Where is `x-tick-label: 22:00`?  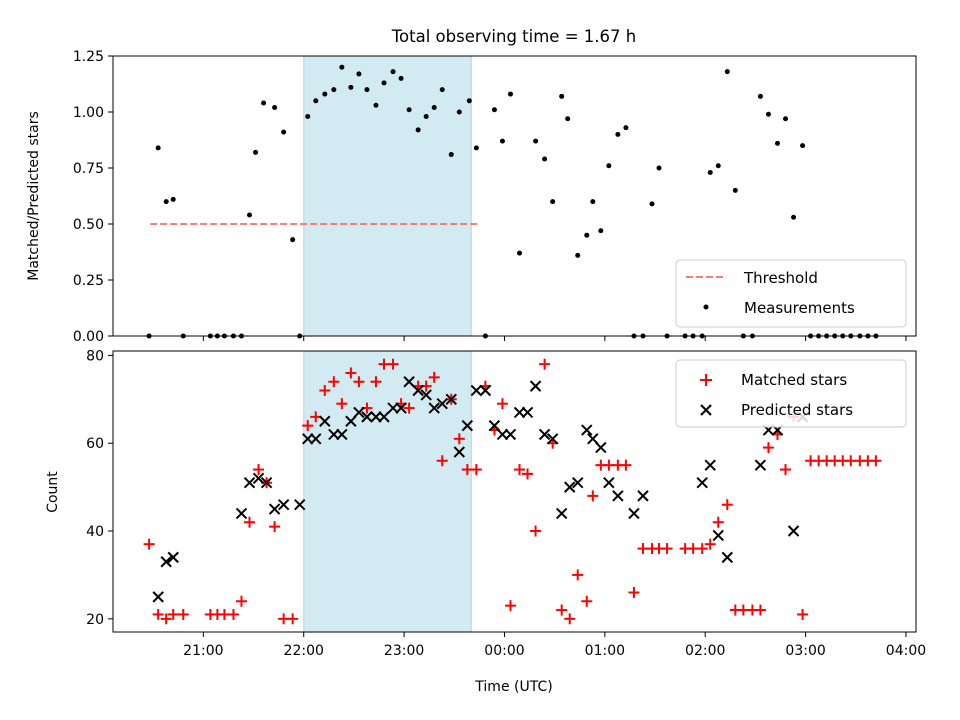 x-tick-label: 22:00 is located at coordinates (304, 651).